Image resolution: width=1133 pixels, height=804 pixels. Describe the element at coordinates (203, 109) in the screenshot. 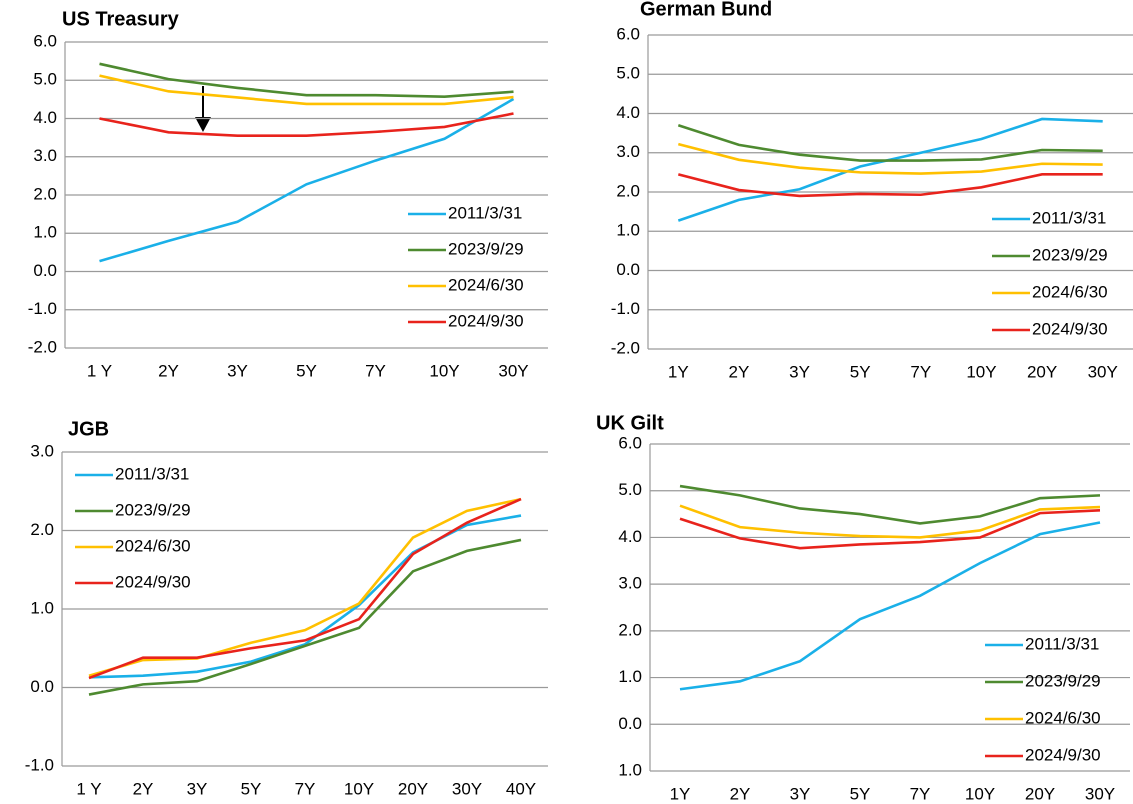

I see `annotation-arrow` at that location.